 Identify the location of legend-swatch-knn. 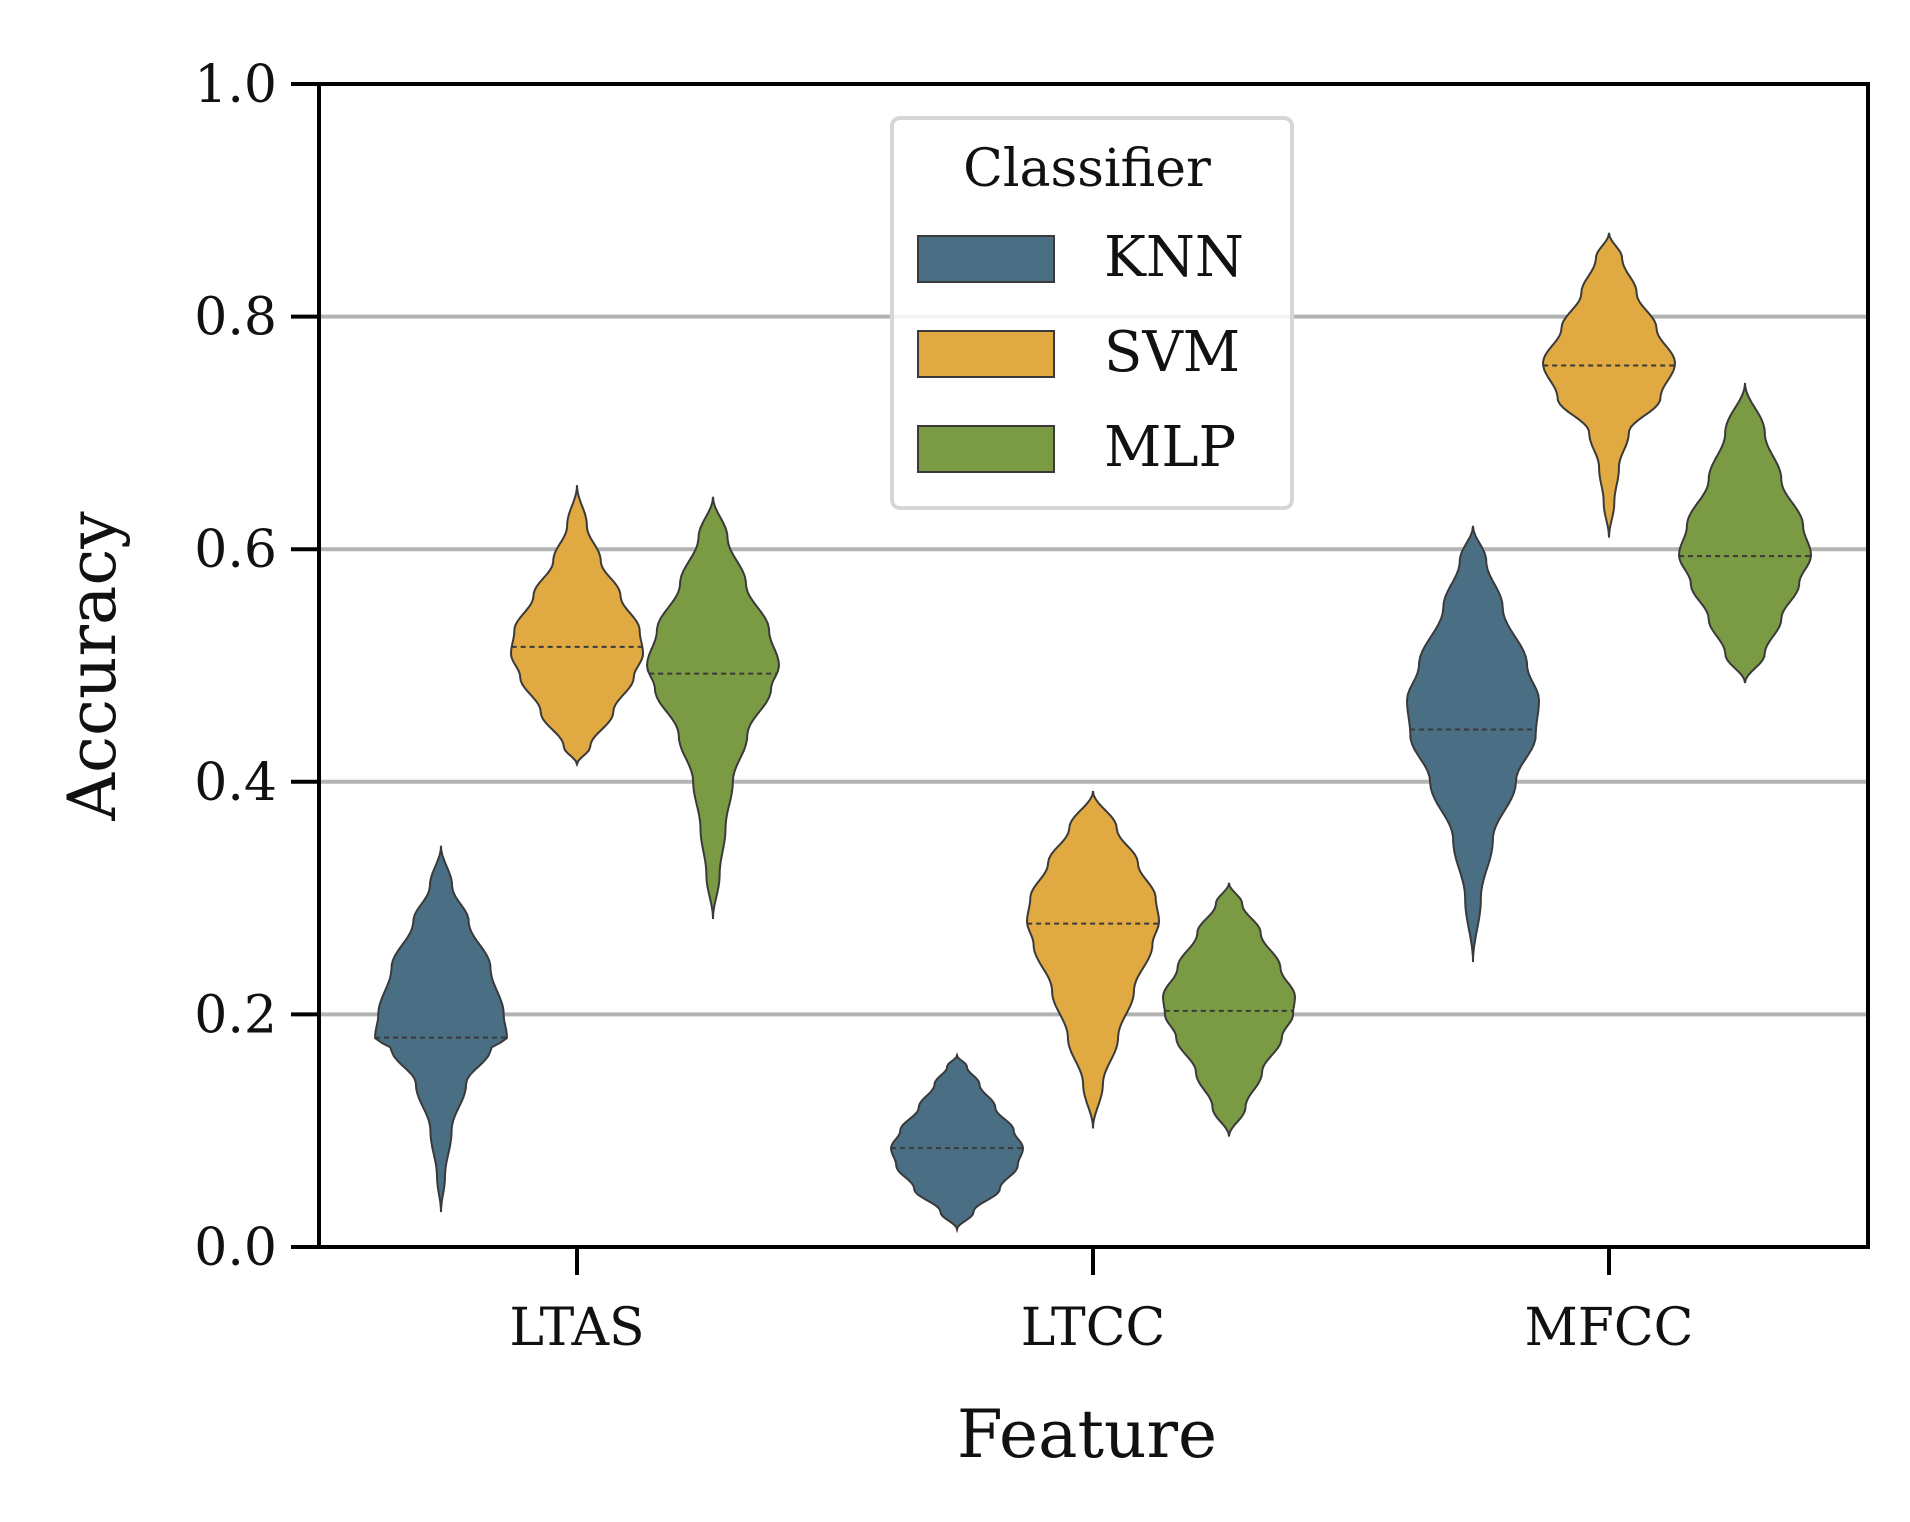
(986, 259).